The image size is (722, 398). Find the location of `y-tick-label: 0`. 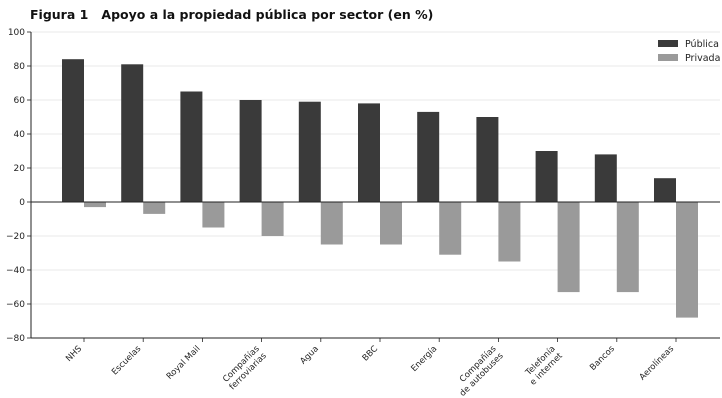

y-tick-label: 0 is located at coordinates (22, 203).